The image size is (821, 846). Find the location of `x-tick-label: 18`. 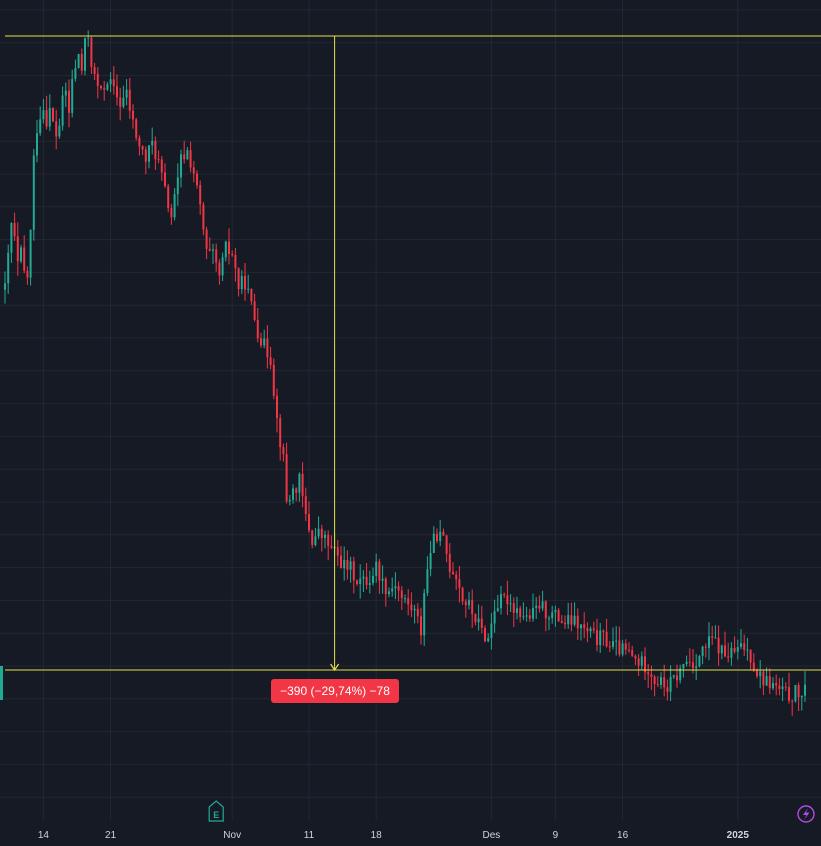

x-tick-label: 18 is located at coordinates (377, 835).